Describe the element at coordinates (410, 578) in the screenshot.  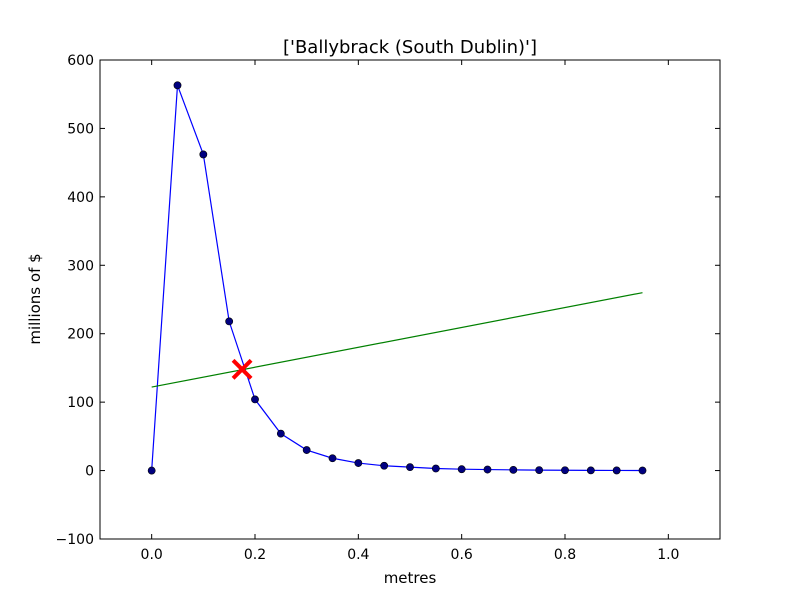
I see `x-axis-label: metres` at that location.